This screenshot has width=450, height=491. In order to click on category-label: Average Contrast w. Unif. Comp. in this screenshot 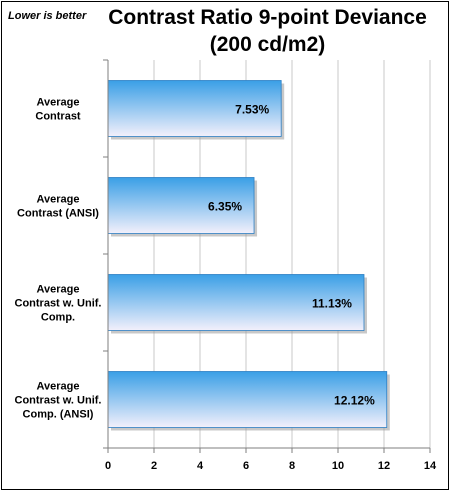, I will do `click(58, 304)`.